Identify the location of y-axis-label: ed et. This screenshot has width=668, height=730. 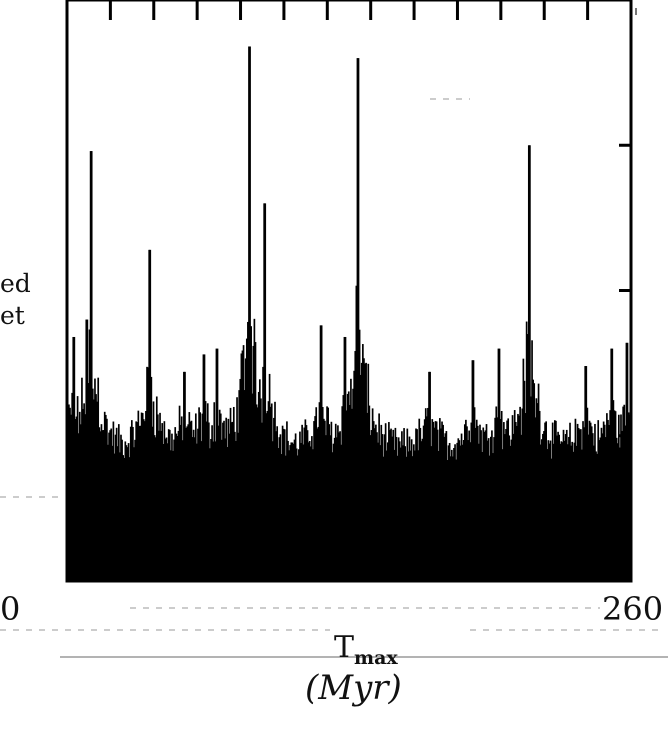
(15, 300).